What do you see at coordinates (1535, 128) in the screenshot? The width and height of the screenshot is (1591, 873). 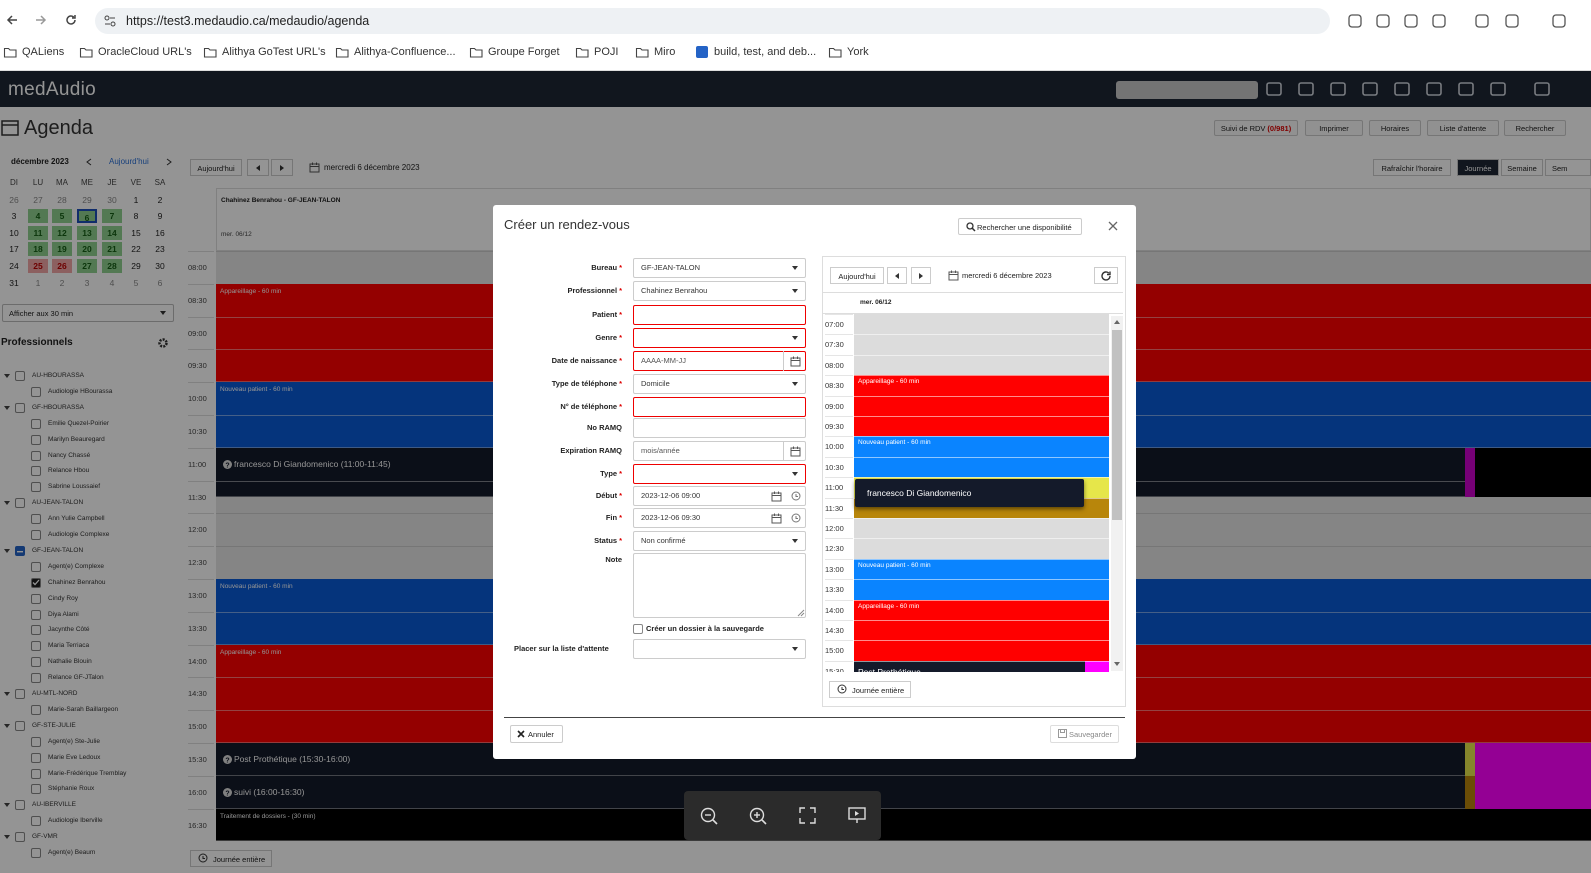 I see `toolbar-button: Rechercher` at bounding box center [1535, 128].